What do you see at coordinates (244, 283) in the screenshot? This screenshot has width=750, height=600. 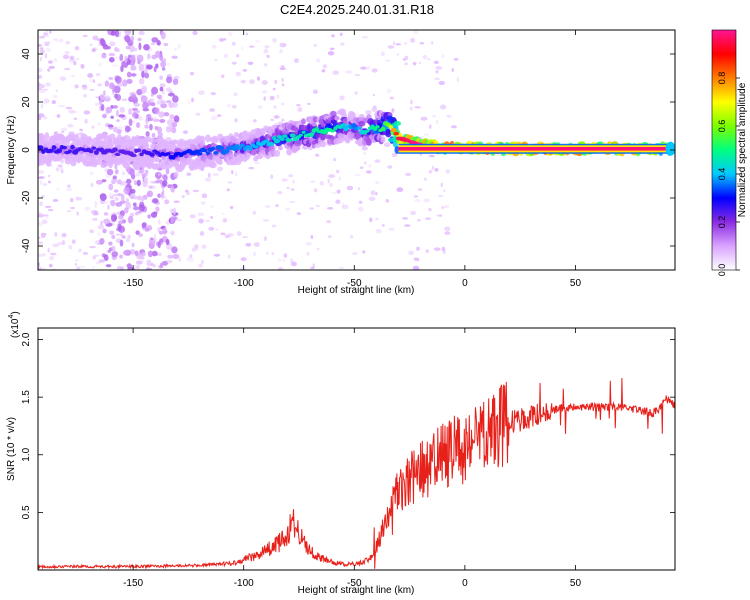 I see `spectrogram-x-tick-label: -100` at bounding box center [244, 283].